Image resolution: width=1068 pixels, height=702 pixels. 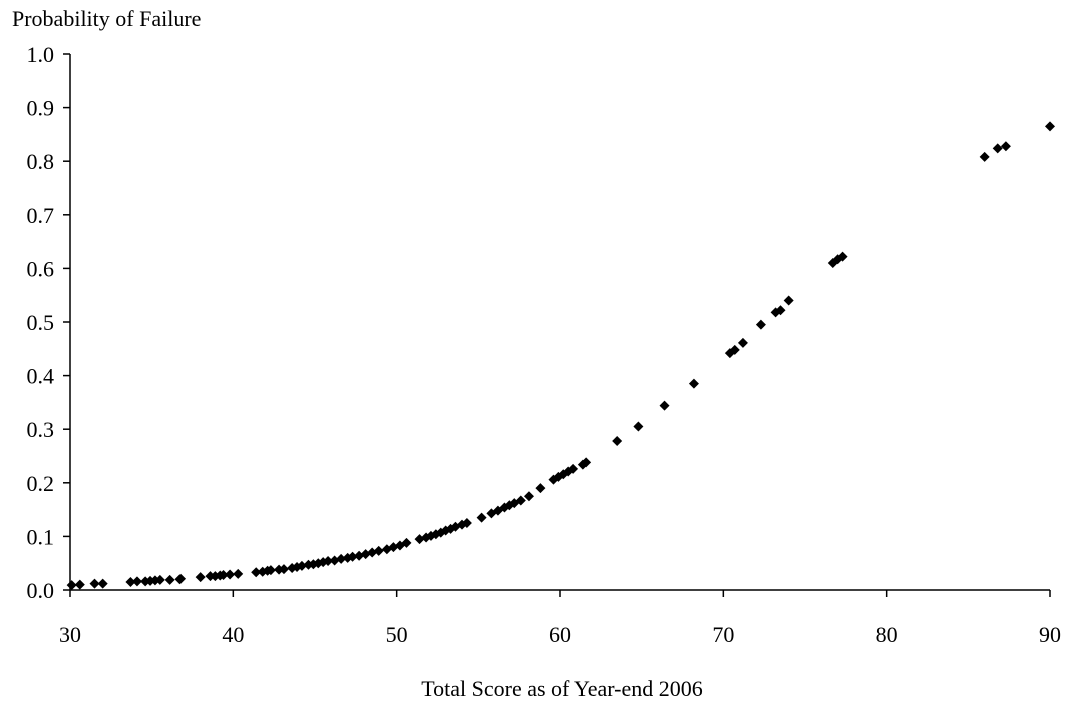 What do you see at coordinates (41, 483) in the screenshot?
I see `y-tick-label: 0.2` at bounding box center [41, 483].